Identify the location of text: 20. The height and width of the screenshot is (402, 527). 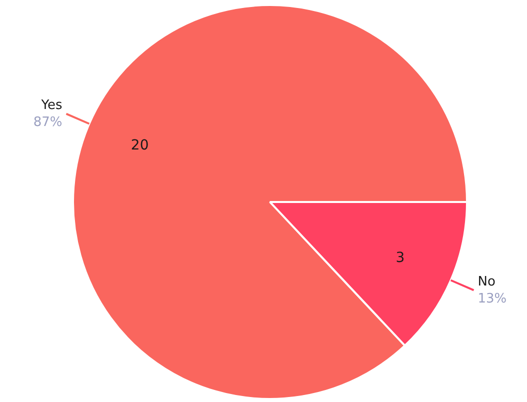
(139, 145).